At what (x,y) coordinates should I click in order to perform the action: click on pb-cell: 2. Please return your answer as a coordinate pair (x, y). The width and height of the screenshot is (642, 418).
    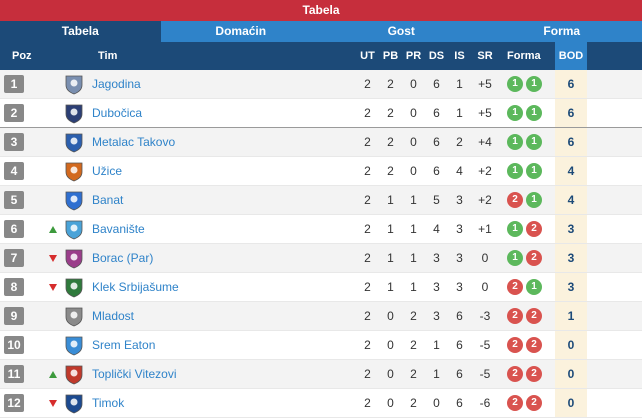
    Looking at the image, I should click on (390, 171).